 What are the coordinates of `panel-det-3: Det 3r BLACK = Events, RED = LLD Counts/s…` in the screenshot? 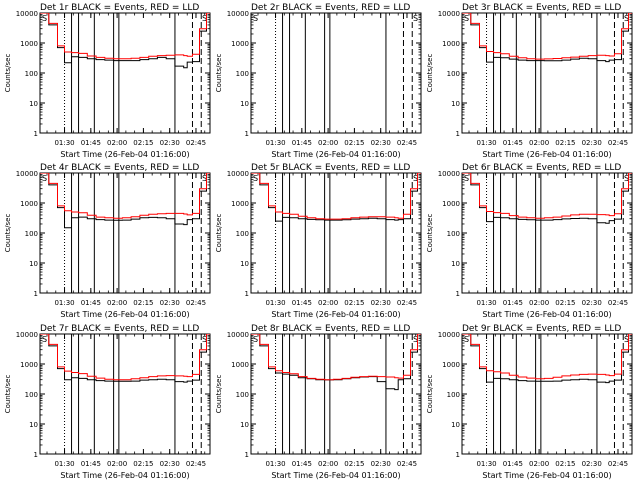 It's located at (529, 81).